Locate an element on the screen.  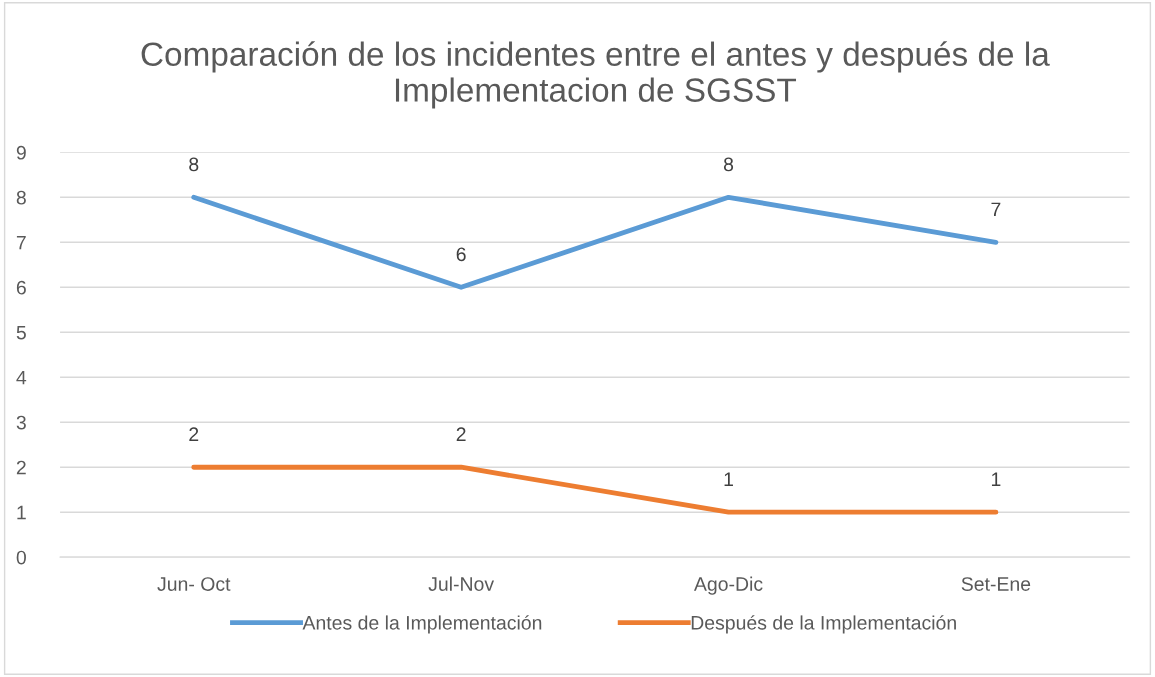
y-tick-label: 8 is located at coordinates (21, 197).